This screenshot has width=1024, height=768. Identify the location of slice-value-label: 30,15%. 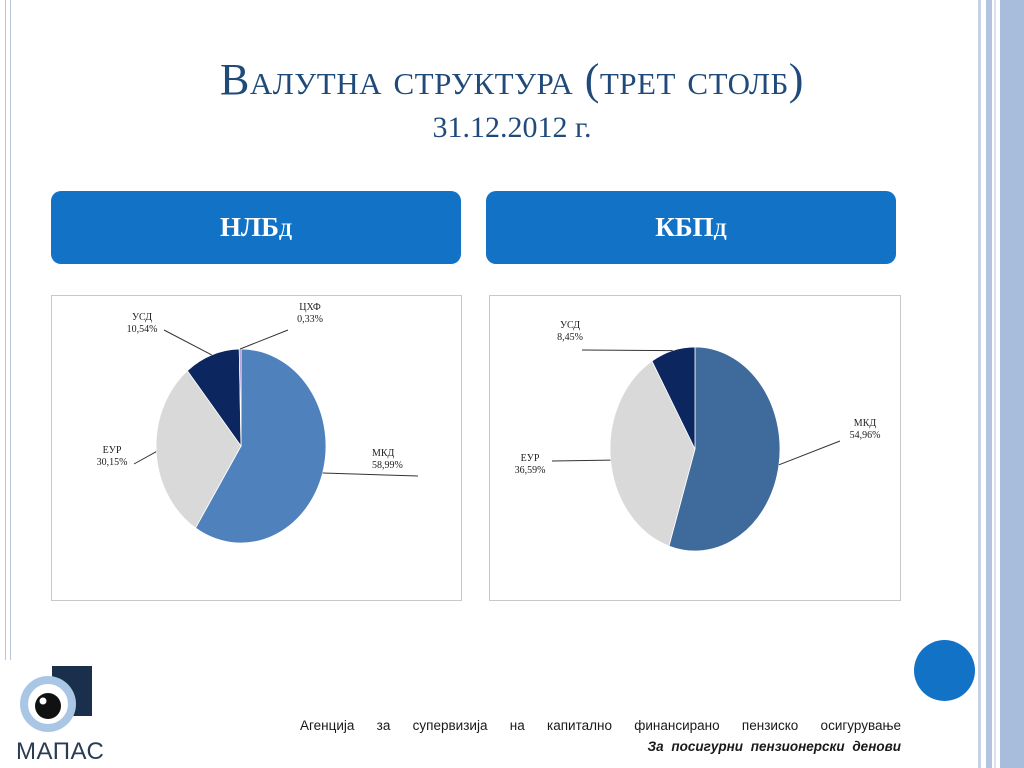
(112, 462).